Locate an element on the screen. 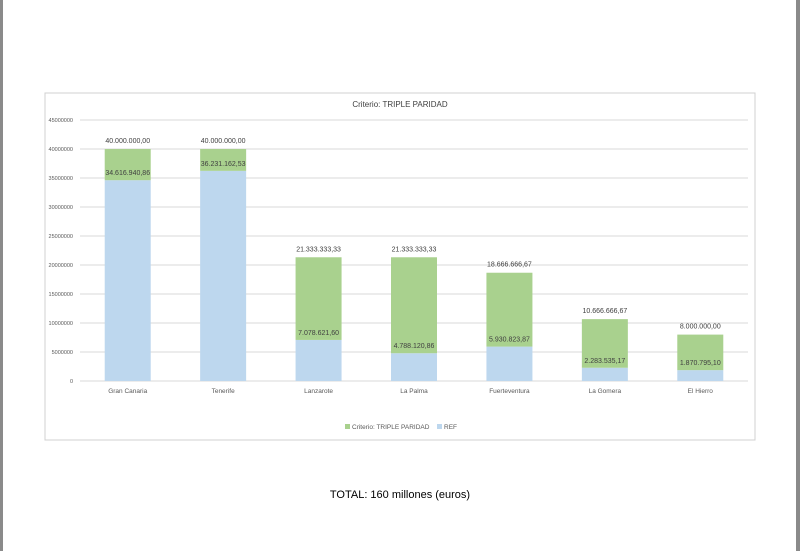  data-label-total: 18.666.666,67 is located at coordinates (509, 265).